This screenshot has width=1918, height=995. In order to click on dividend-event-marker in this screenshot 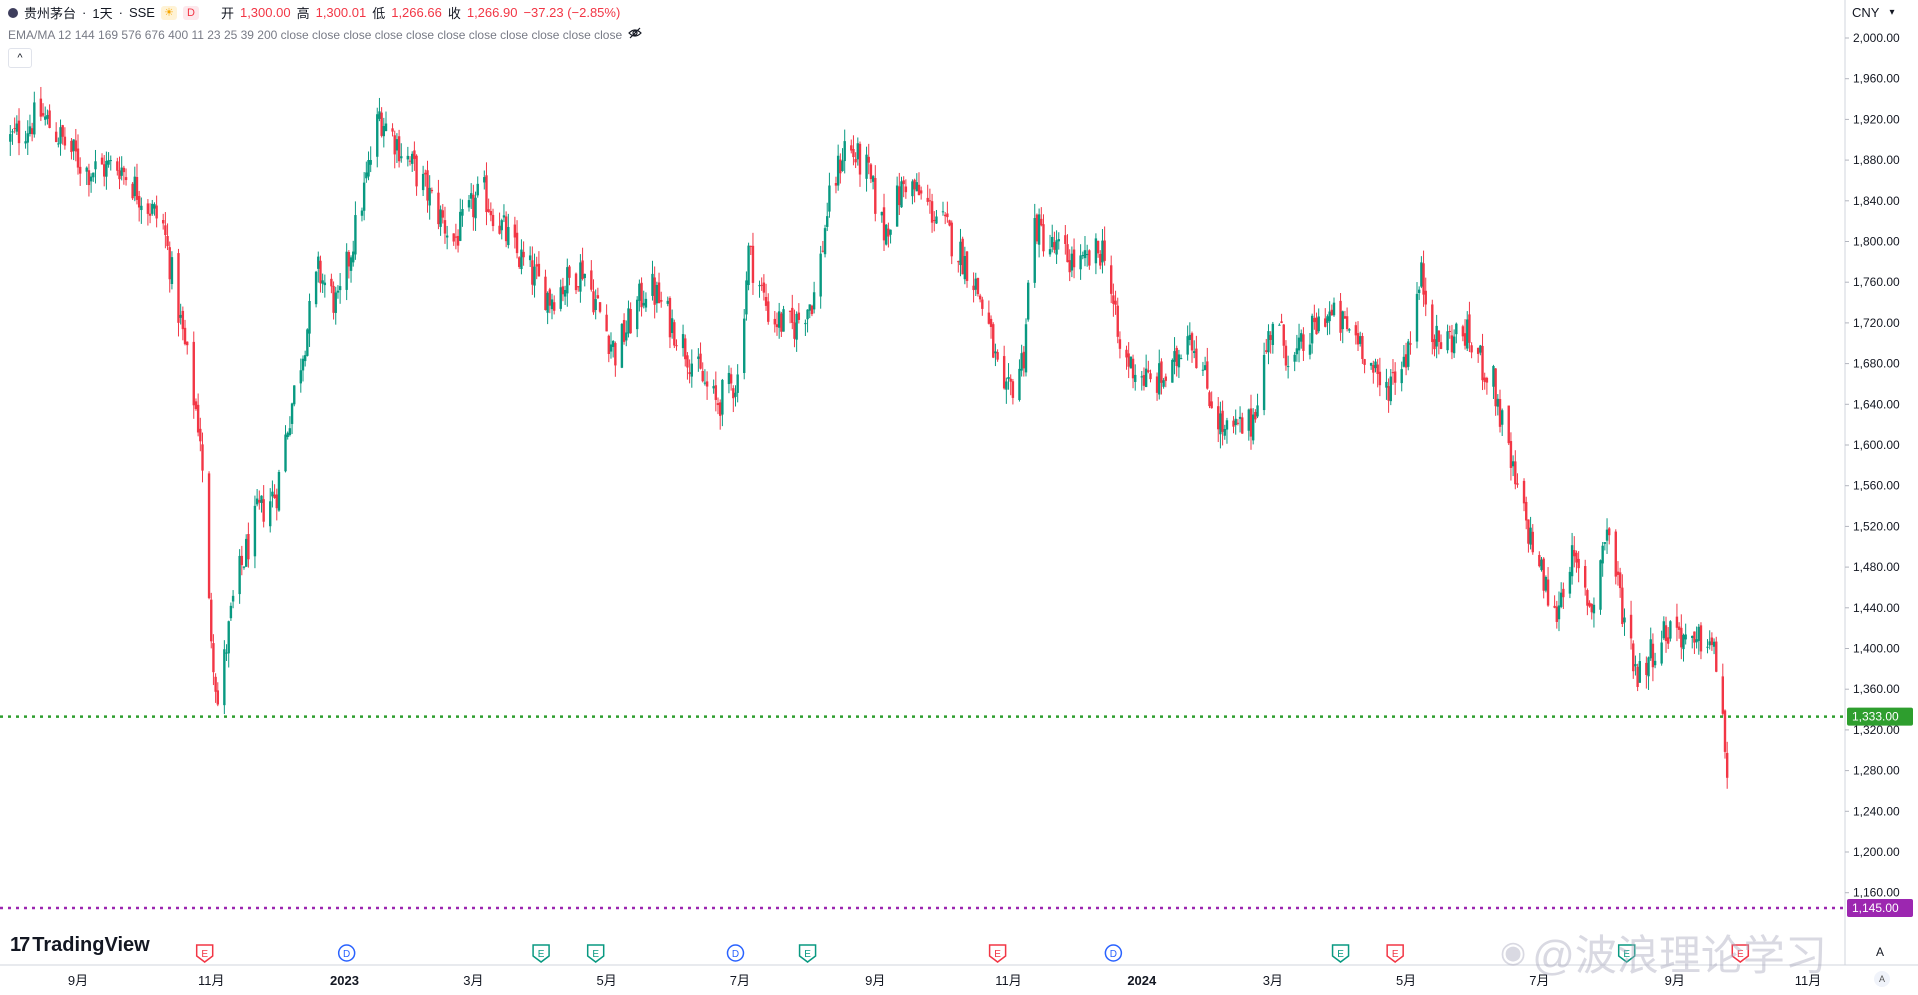, I will do `click(735, 953)`.